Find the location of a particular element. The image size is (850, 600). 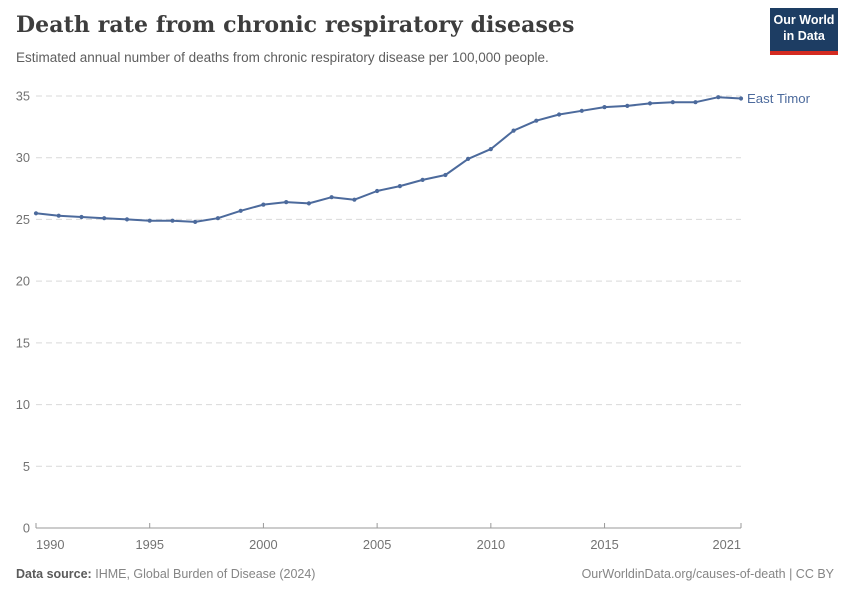

data-point-2003 is located at coordinates (331, 197).